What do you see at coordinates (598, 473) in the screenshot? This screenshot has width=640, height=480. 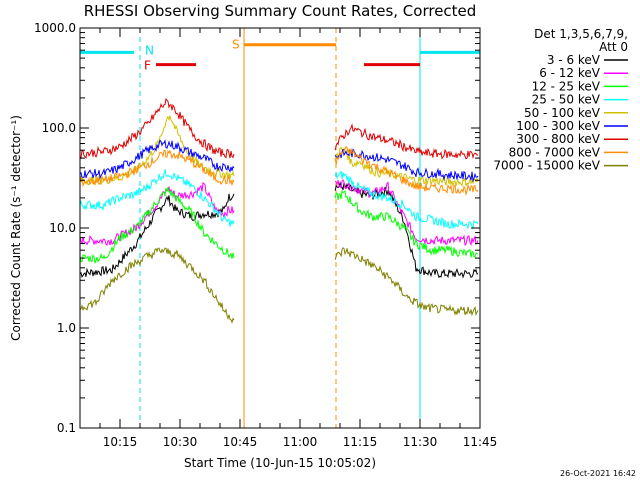 I see `footer-timestamp: 26-Oct-2021 16:42` at bounding box center [598, 473].